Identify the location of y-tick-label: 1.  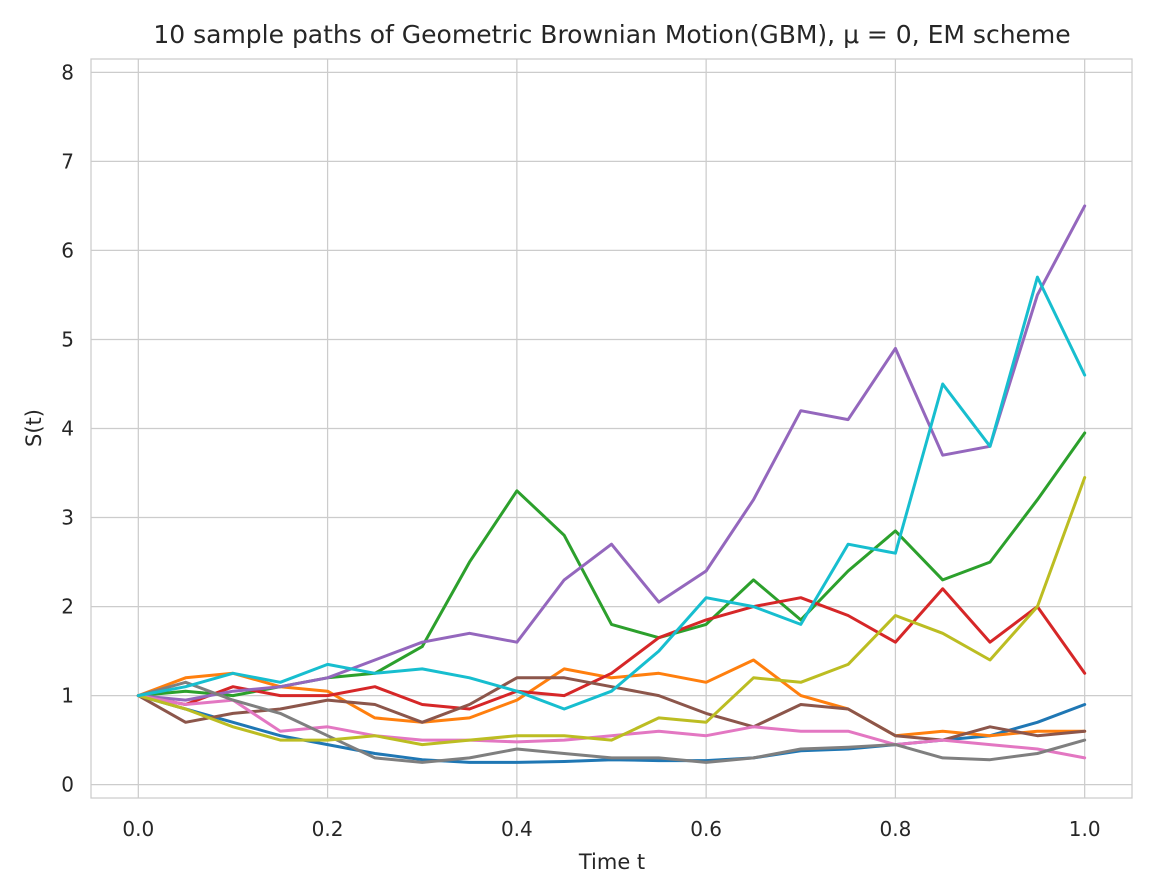
(67, 696).